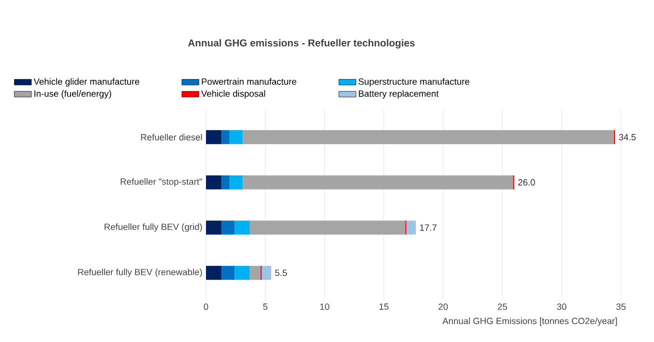  What do you see at coordinates (265, 307) in the screenshot?
I see `x-tick-label: 5` at bounding box center [265, 307].